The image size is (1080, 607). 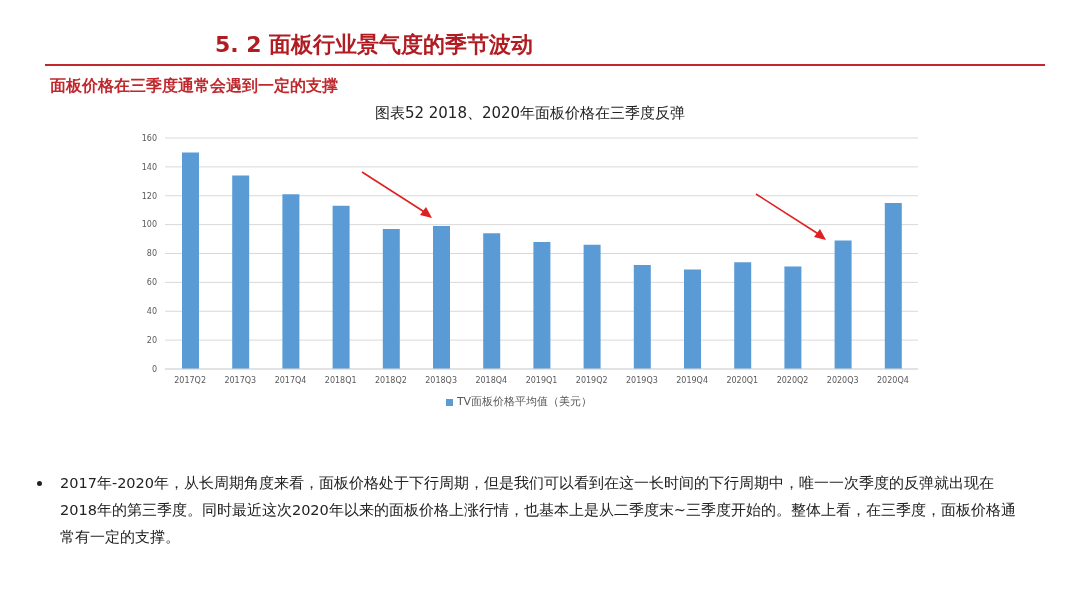 I want to click on x-tick-label: 2017Q3, so click(x=240, y=380).